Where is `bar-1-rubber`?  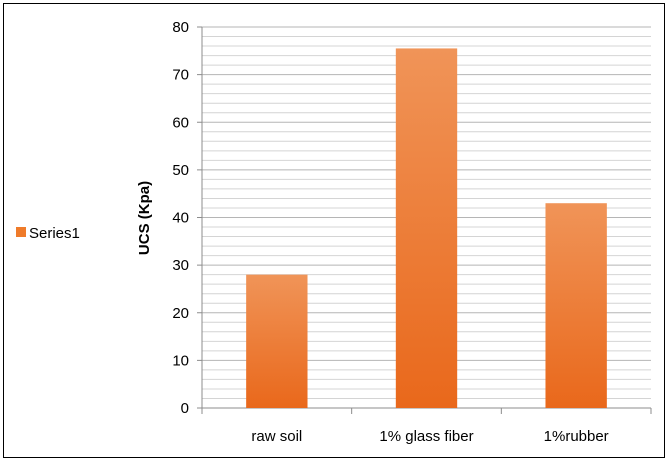 bar-1-rubber is located at coordinates (576, 305).